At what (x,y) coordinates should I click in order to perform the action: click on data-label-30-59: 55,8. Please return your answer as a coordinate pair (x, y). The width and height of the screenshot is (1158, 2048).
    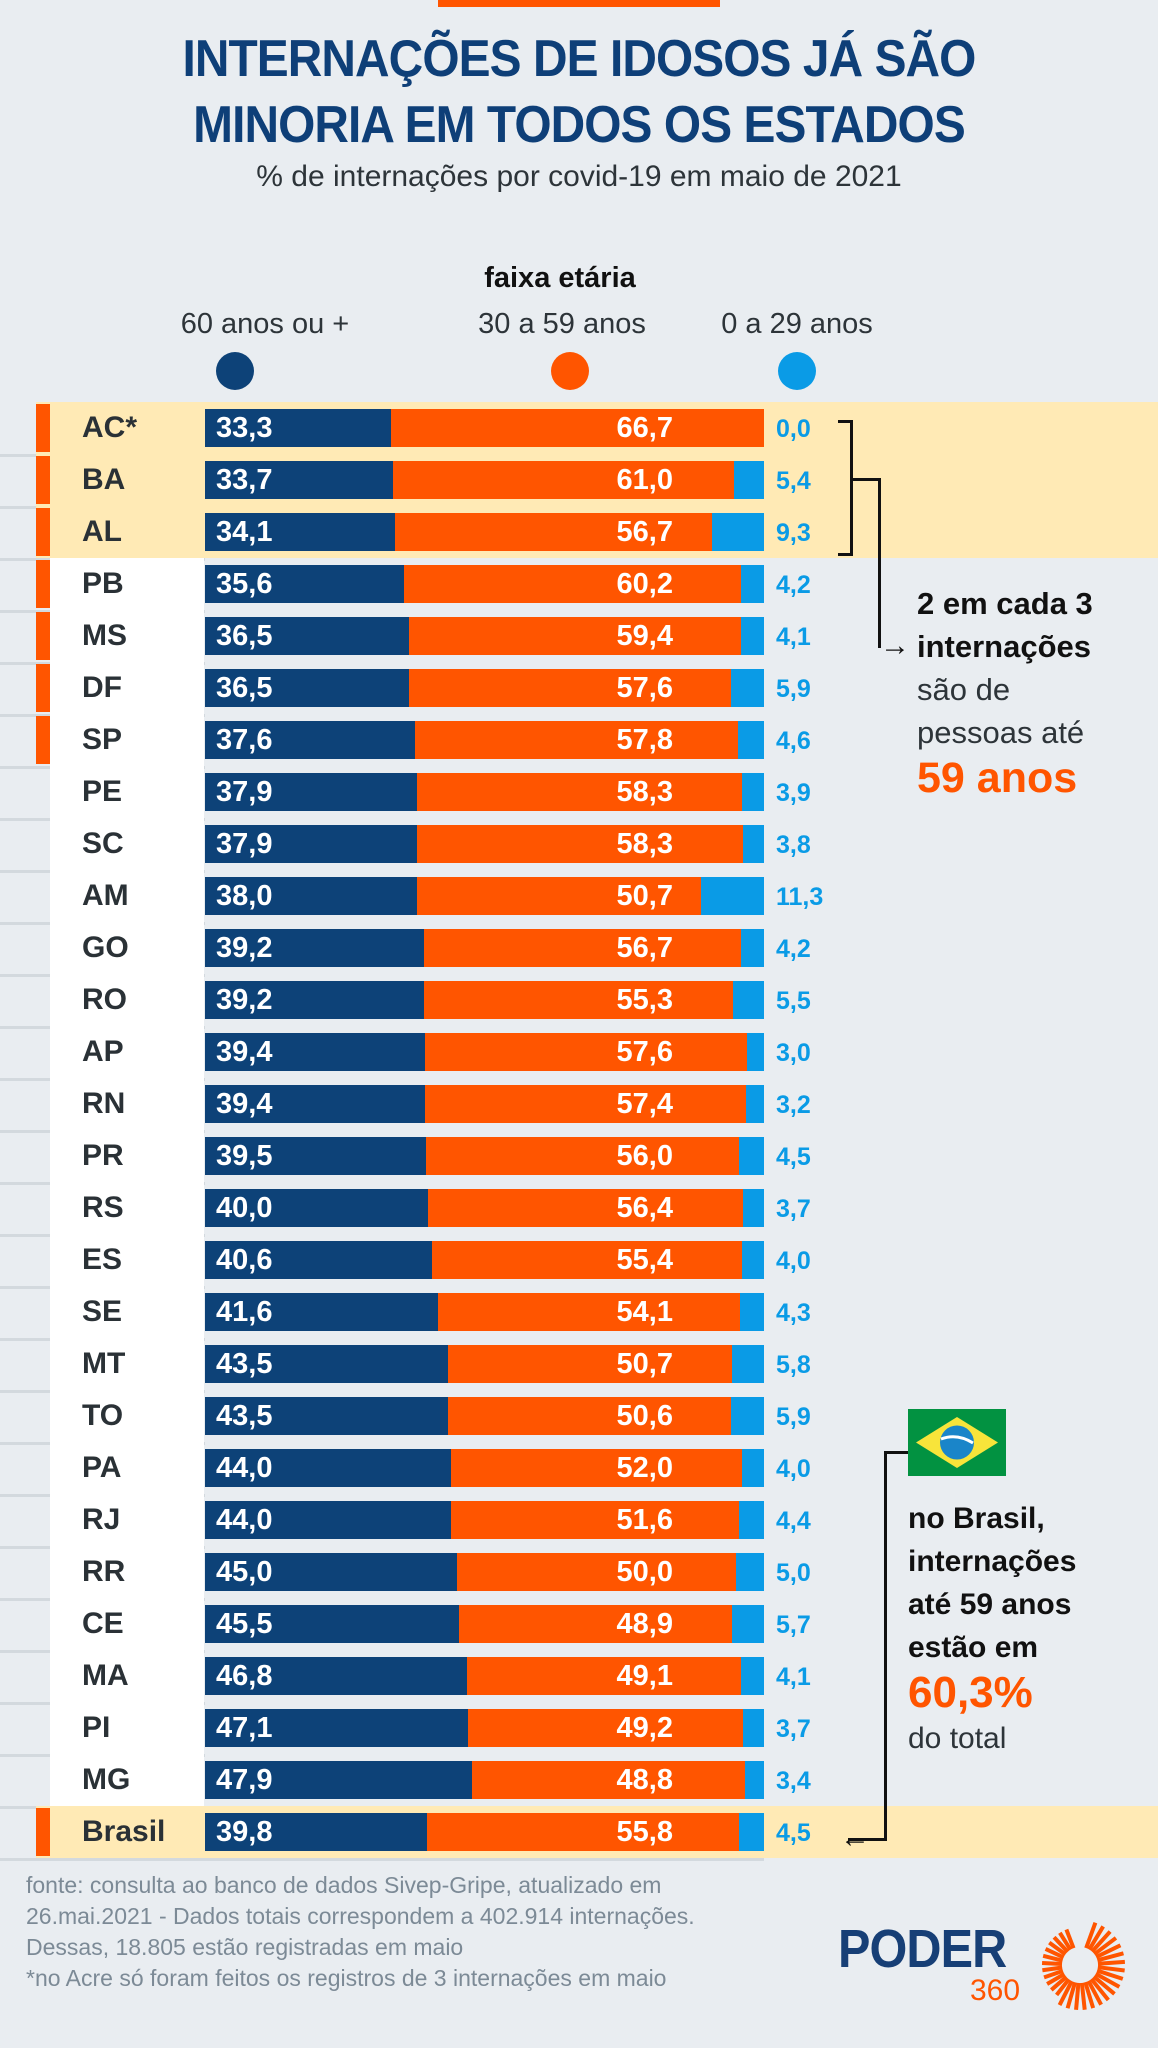
    Looking at the image, I should click on (644, 1832).